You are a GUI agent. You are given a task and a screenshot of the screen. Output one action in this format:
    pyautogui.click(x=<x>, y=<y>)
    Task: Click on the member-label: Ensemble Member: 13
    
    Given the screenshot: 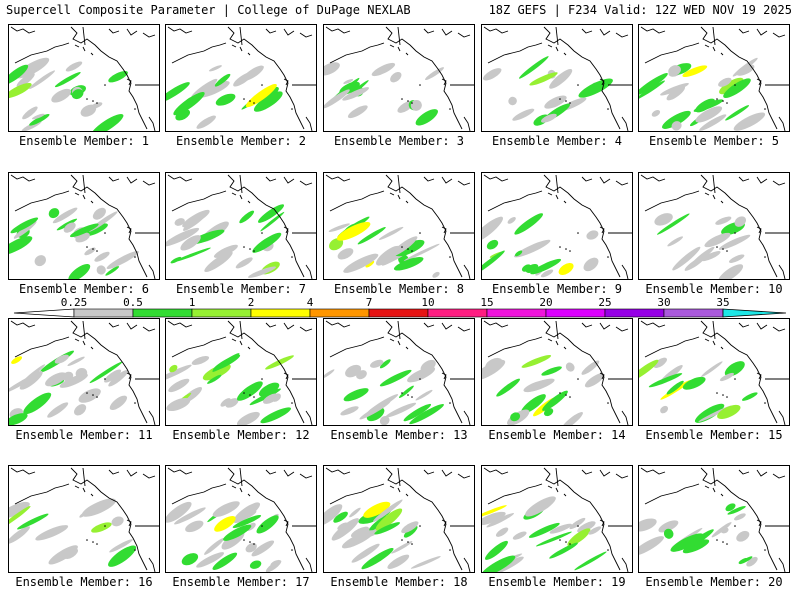 What is the action you would take?
    pyautogui.click(x=399, y=435)
    